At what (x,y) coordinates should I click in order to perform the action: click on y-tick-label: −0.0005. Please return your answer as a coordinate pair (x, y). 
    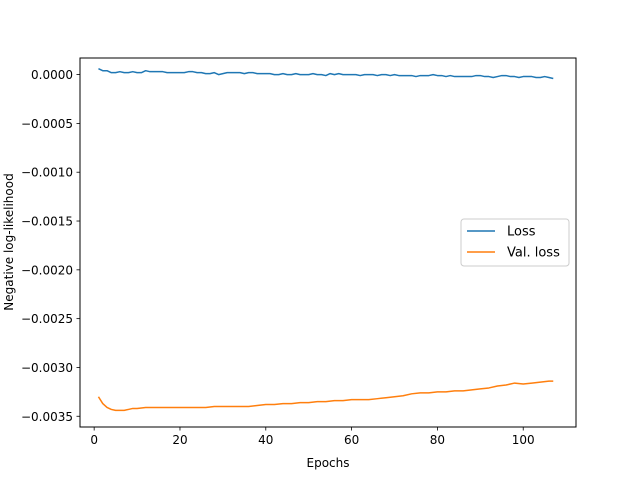
    Looking at the image, I should click on (47, 124).